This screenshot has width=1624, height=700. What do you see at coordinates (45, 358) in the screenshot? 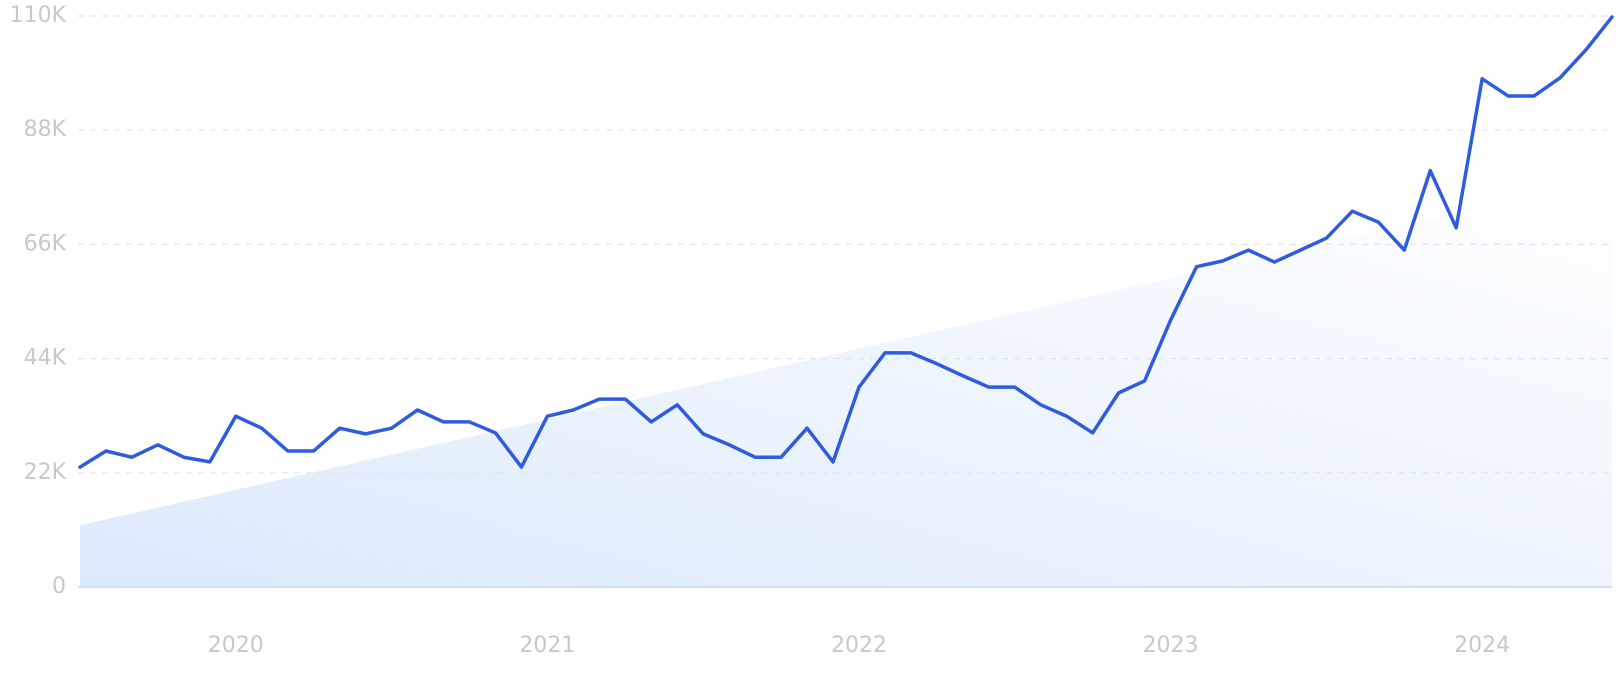
I see `y-tick-label: 44K` at bounding box center [45, 358].